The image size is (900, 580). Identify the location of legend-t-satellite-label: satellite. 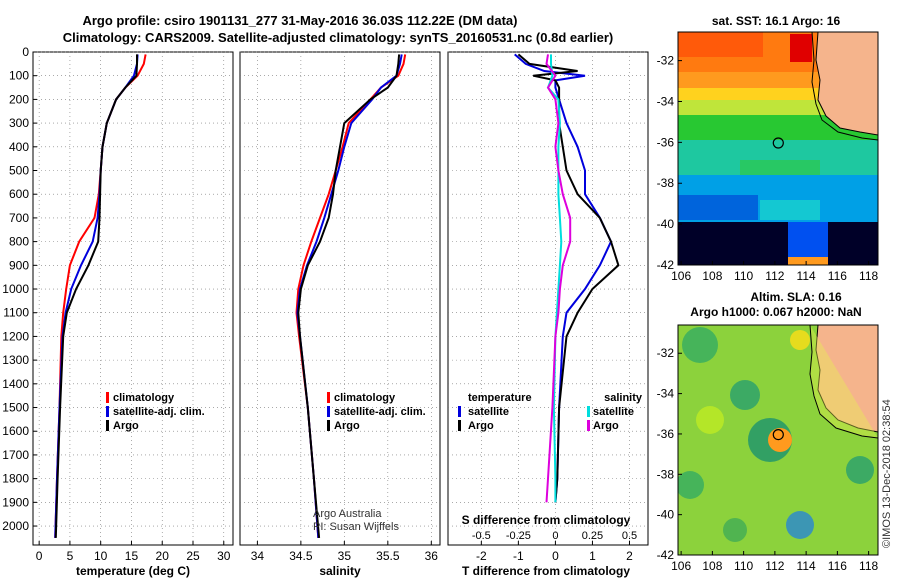
(488, 412).